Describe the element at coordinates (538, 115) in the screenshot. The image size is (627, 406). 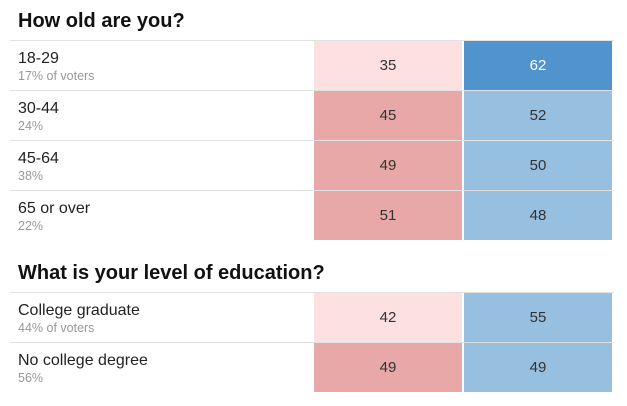
I see `dem-value-cell: 52` at that location.